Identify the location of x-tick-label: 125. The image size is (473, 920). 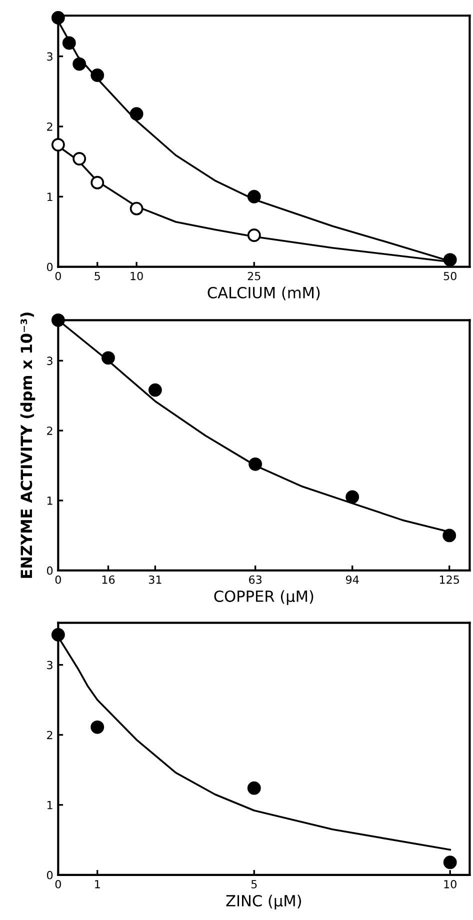
(449, 579).